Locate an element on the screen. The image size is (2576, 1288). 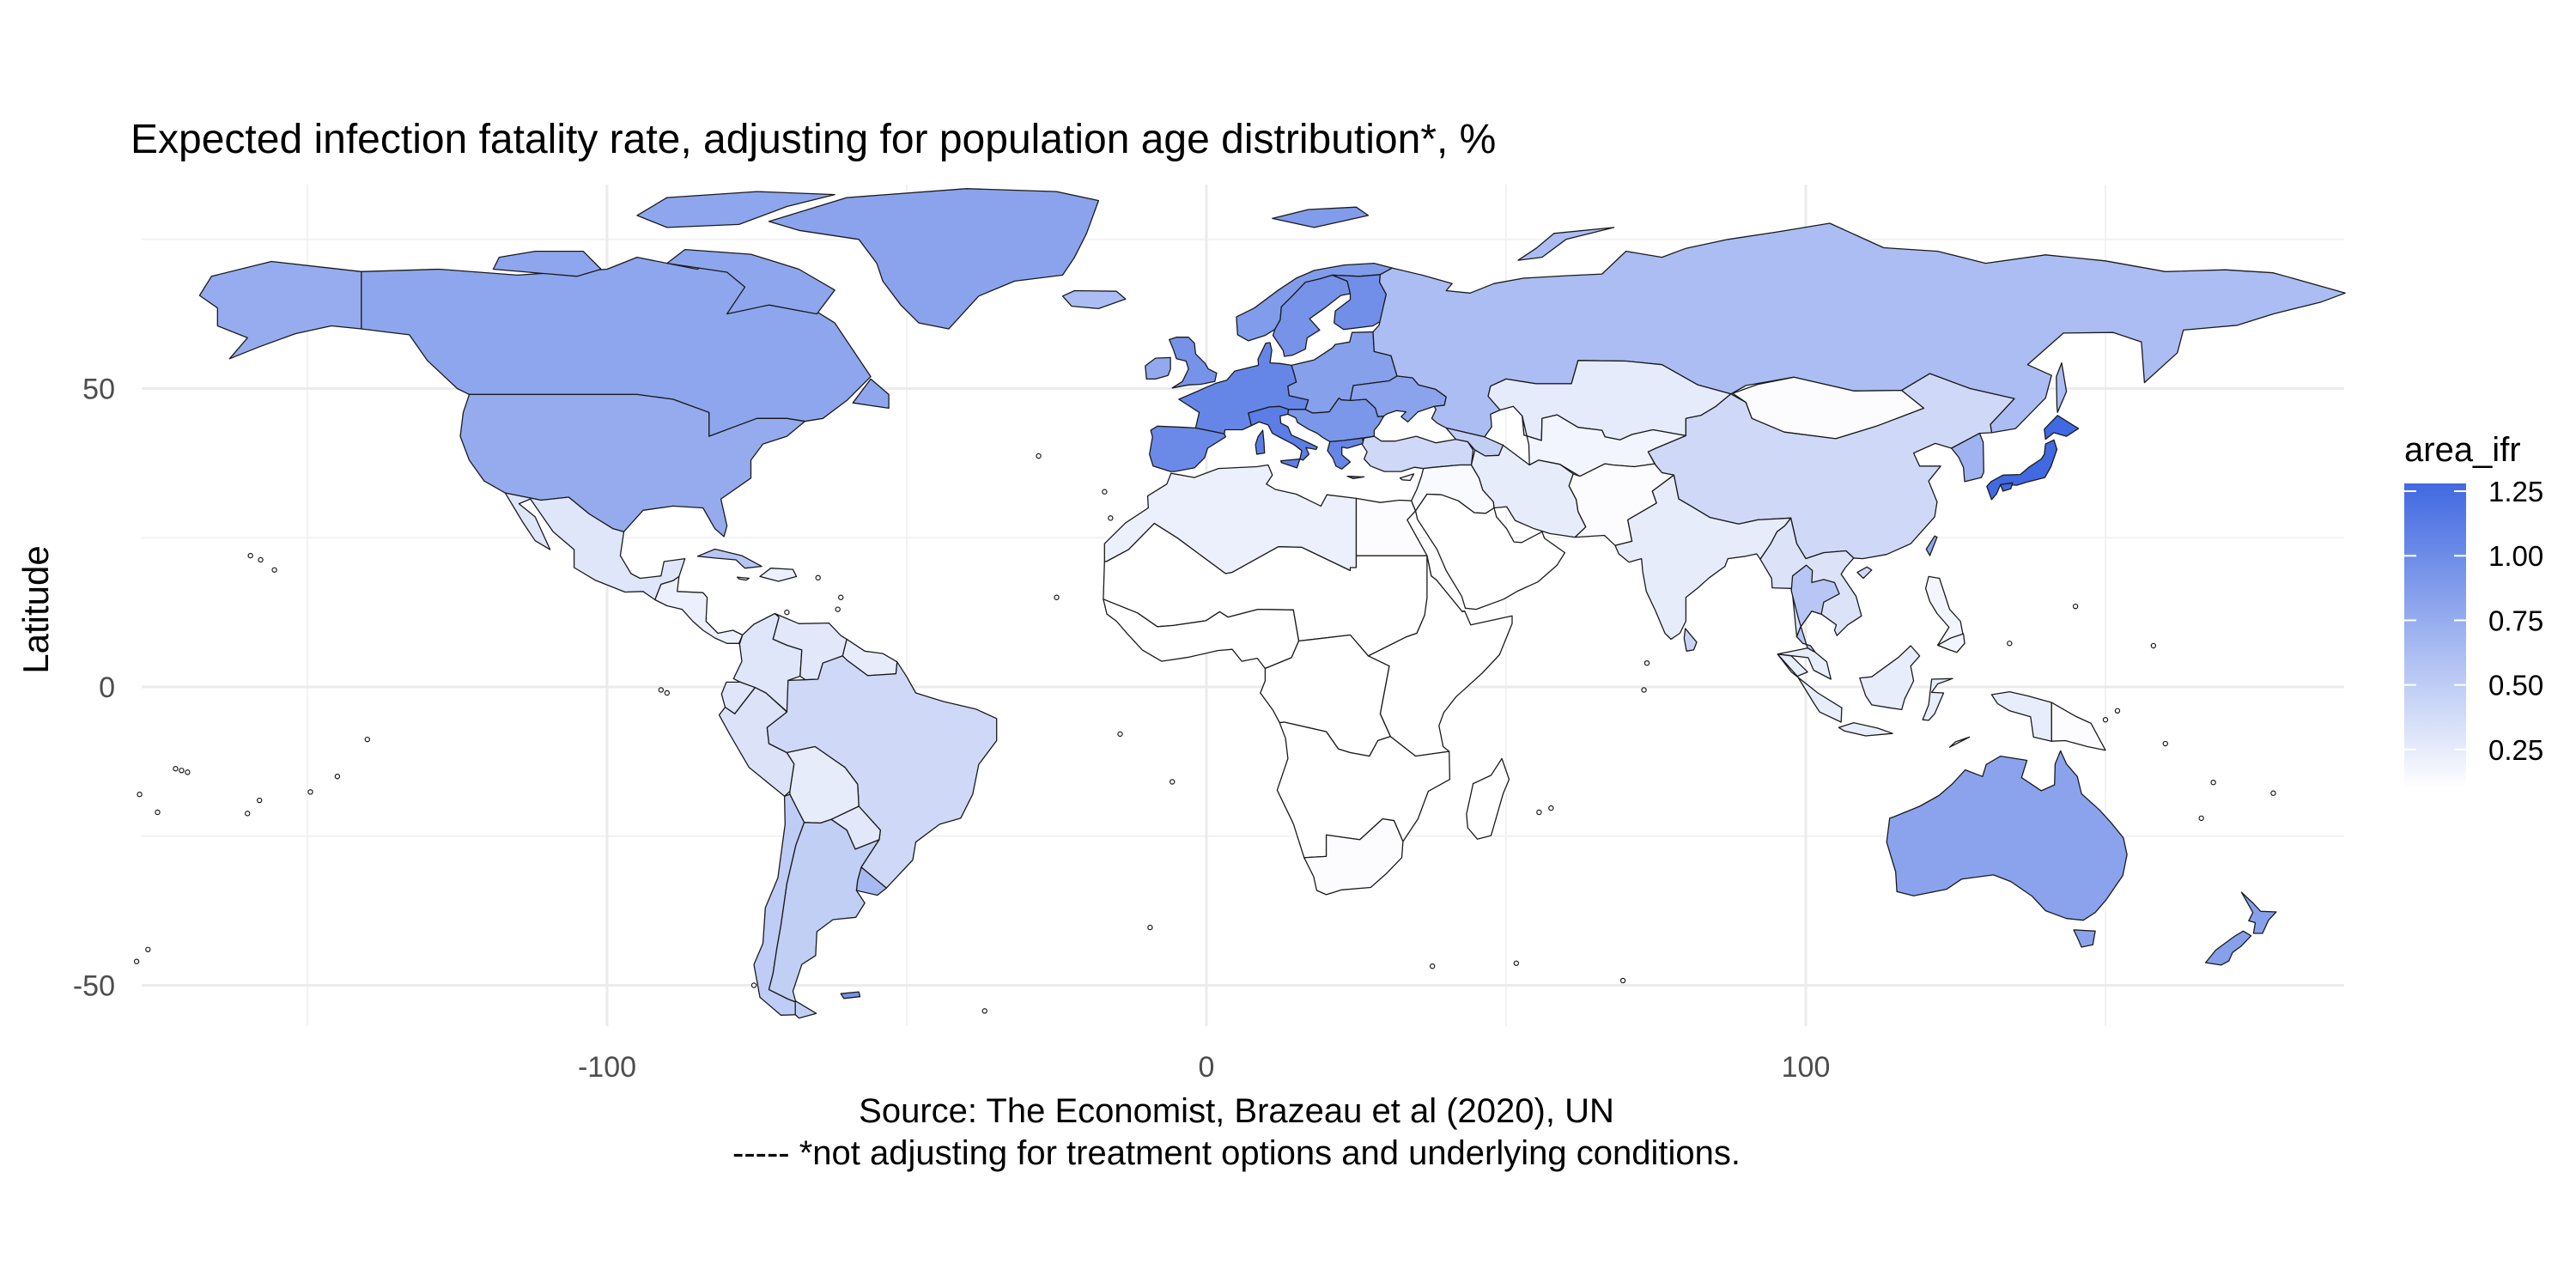
island-hainan is located at coordinates (1865, 573).